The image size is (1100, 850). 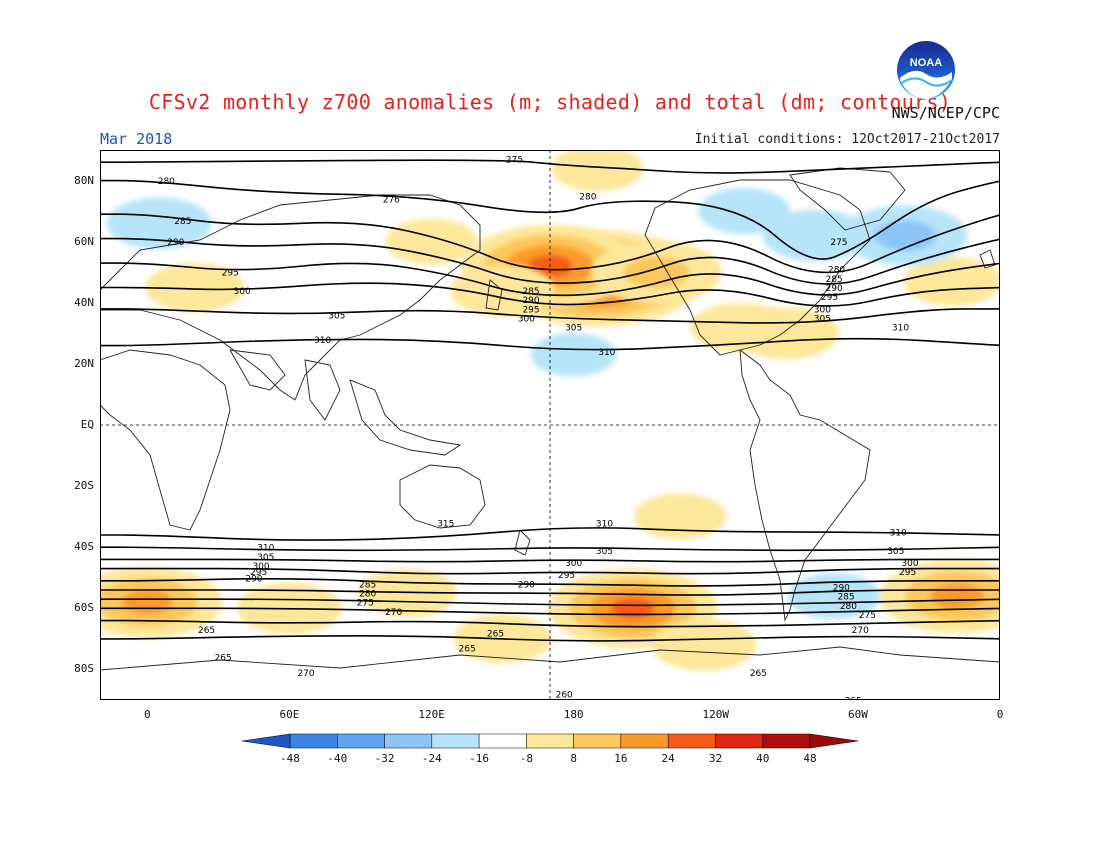 What do you see at coordinates (289, 714) in the screenshot?
I see `lon-label: 60E` at bounding box center [289, 714].